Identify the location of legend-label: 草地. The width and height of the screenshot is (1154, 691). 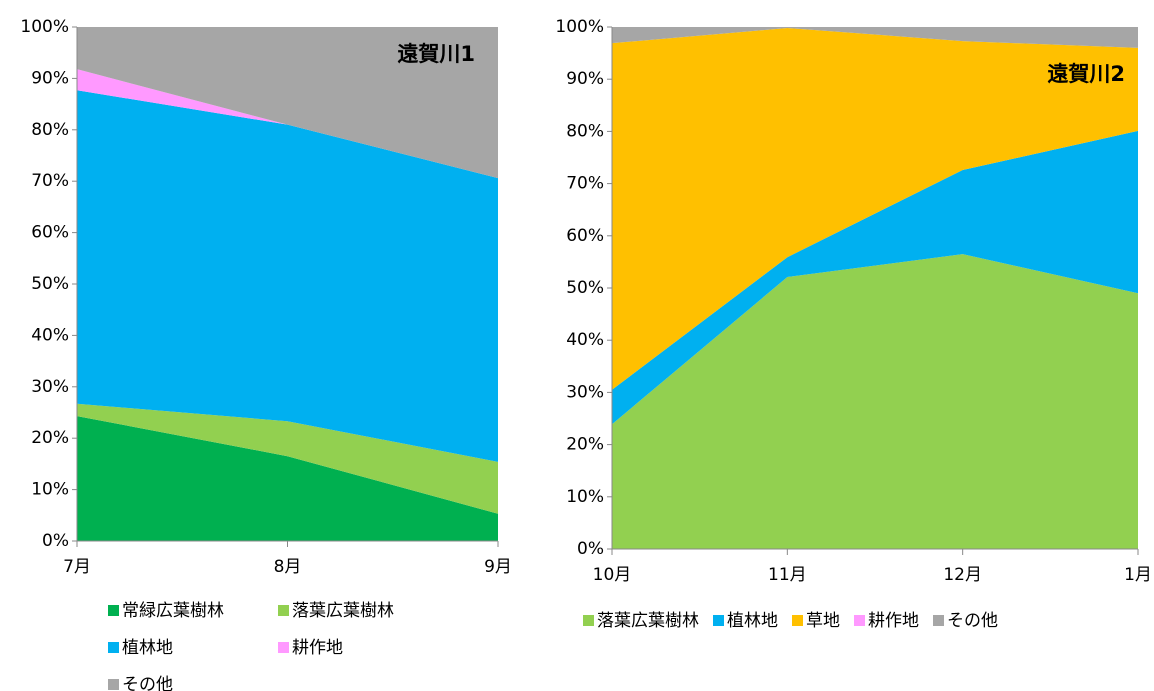
(823, 621).